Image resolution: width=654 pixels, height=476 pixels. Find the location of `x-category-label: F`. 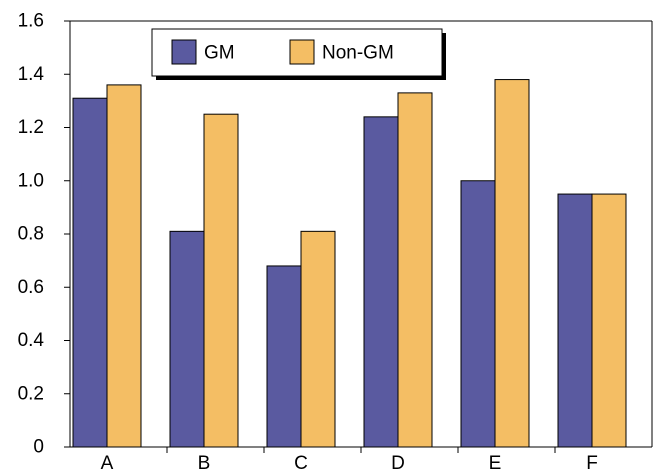

x-category-label: F is located at coordinates (592, 463).